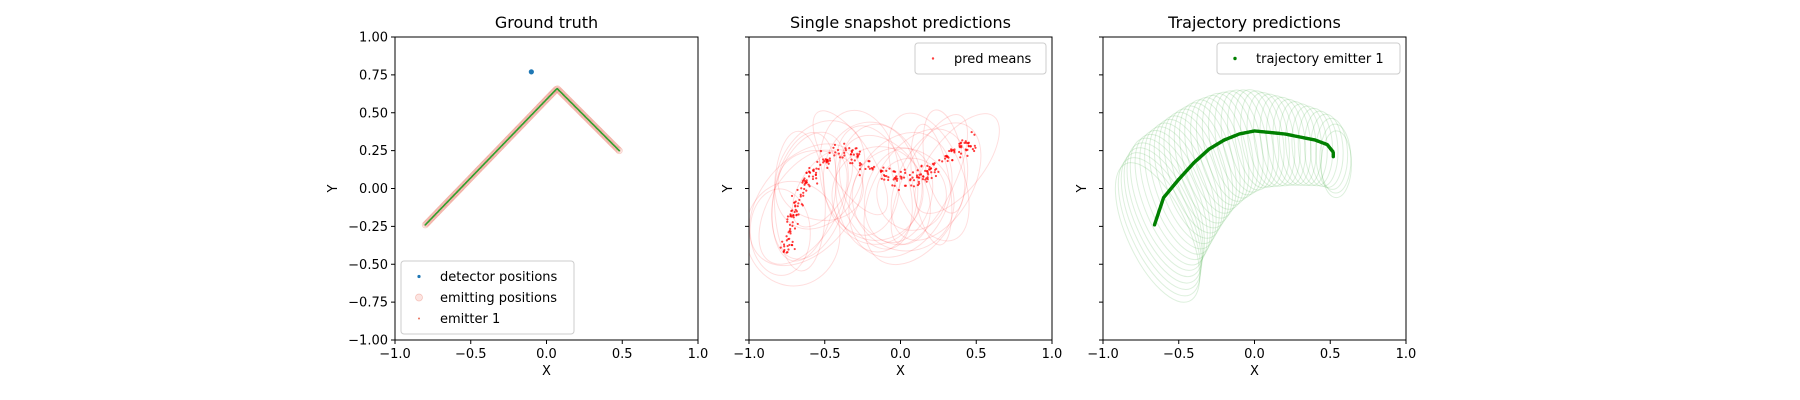 This screenshot has width=1800, height=400. I want to click on chart-title: Trajectory predictions, so click(1254, 22).